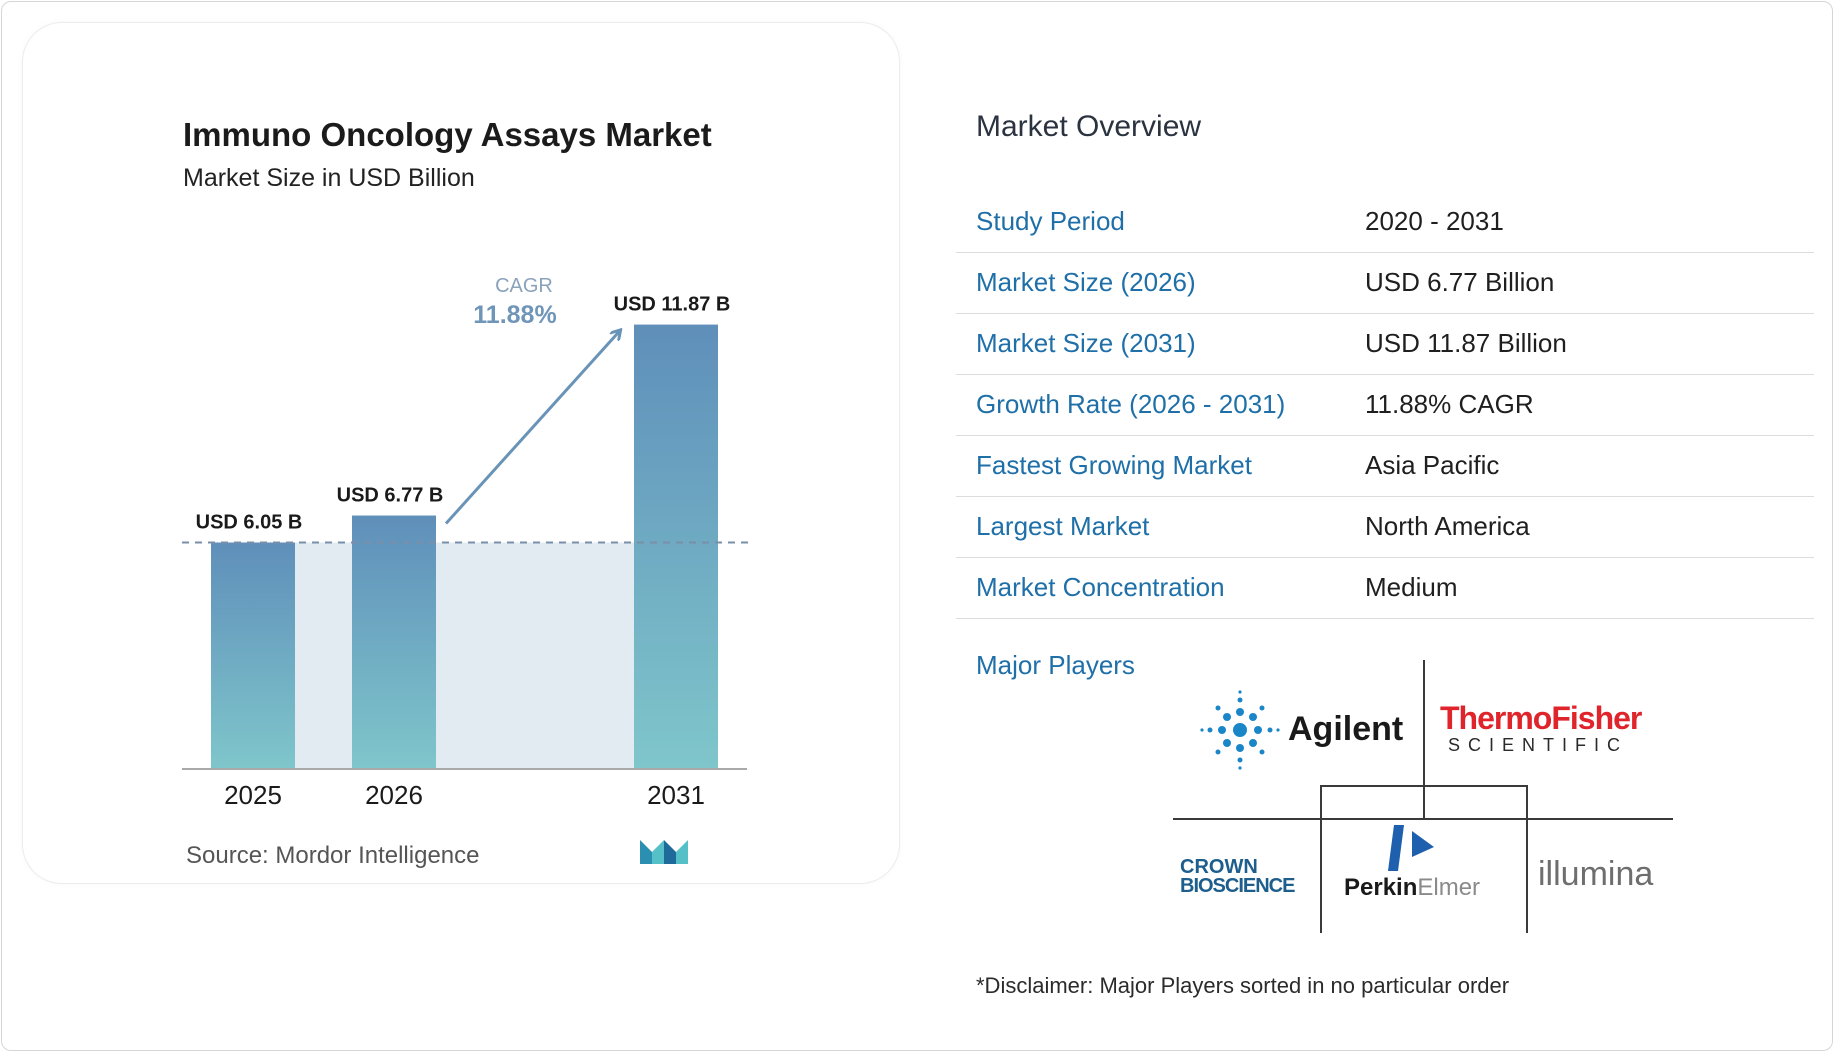  Describe the element at coordinates (1449, 404) in the screenshot. I see `row-value: 11.88% CAGR` at that location.